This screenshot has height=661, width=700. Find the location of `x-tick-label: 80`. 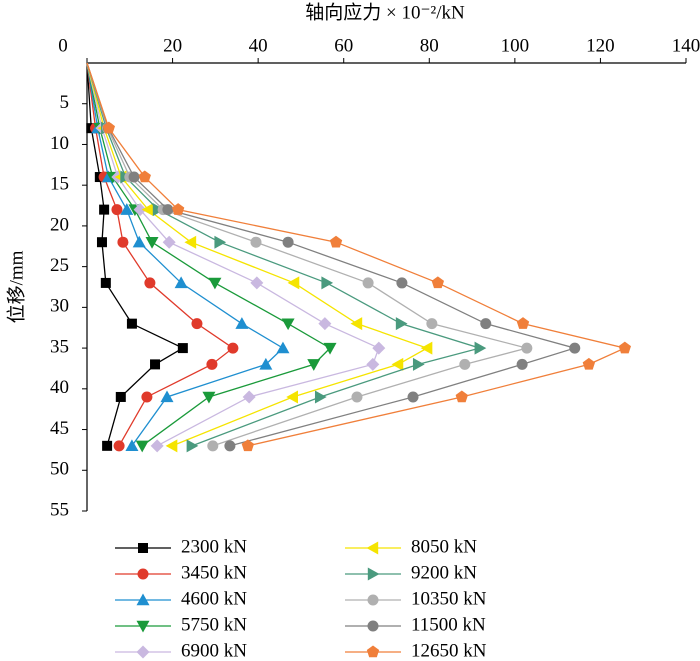

x-tick-label: 80 is located at coordinates (429, 45).